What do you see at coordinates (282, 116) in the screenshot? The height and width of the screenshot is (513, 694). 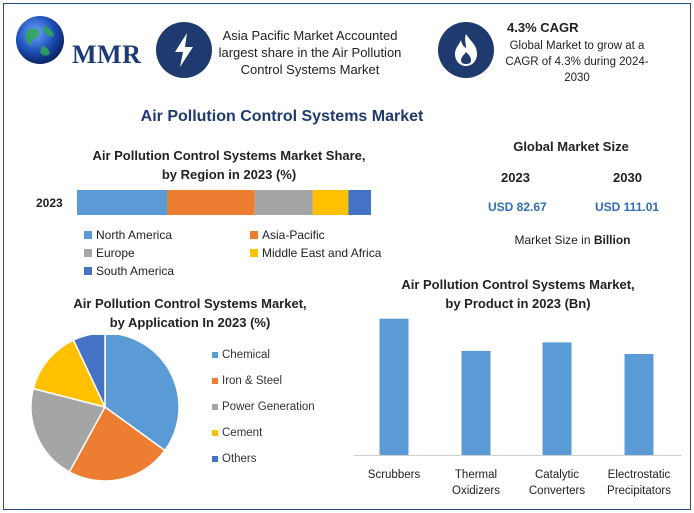 I see `main-title: Air Pollution Control Systems Market` at bounding box center [282, 116].